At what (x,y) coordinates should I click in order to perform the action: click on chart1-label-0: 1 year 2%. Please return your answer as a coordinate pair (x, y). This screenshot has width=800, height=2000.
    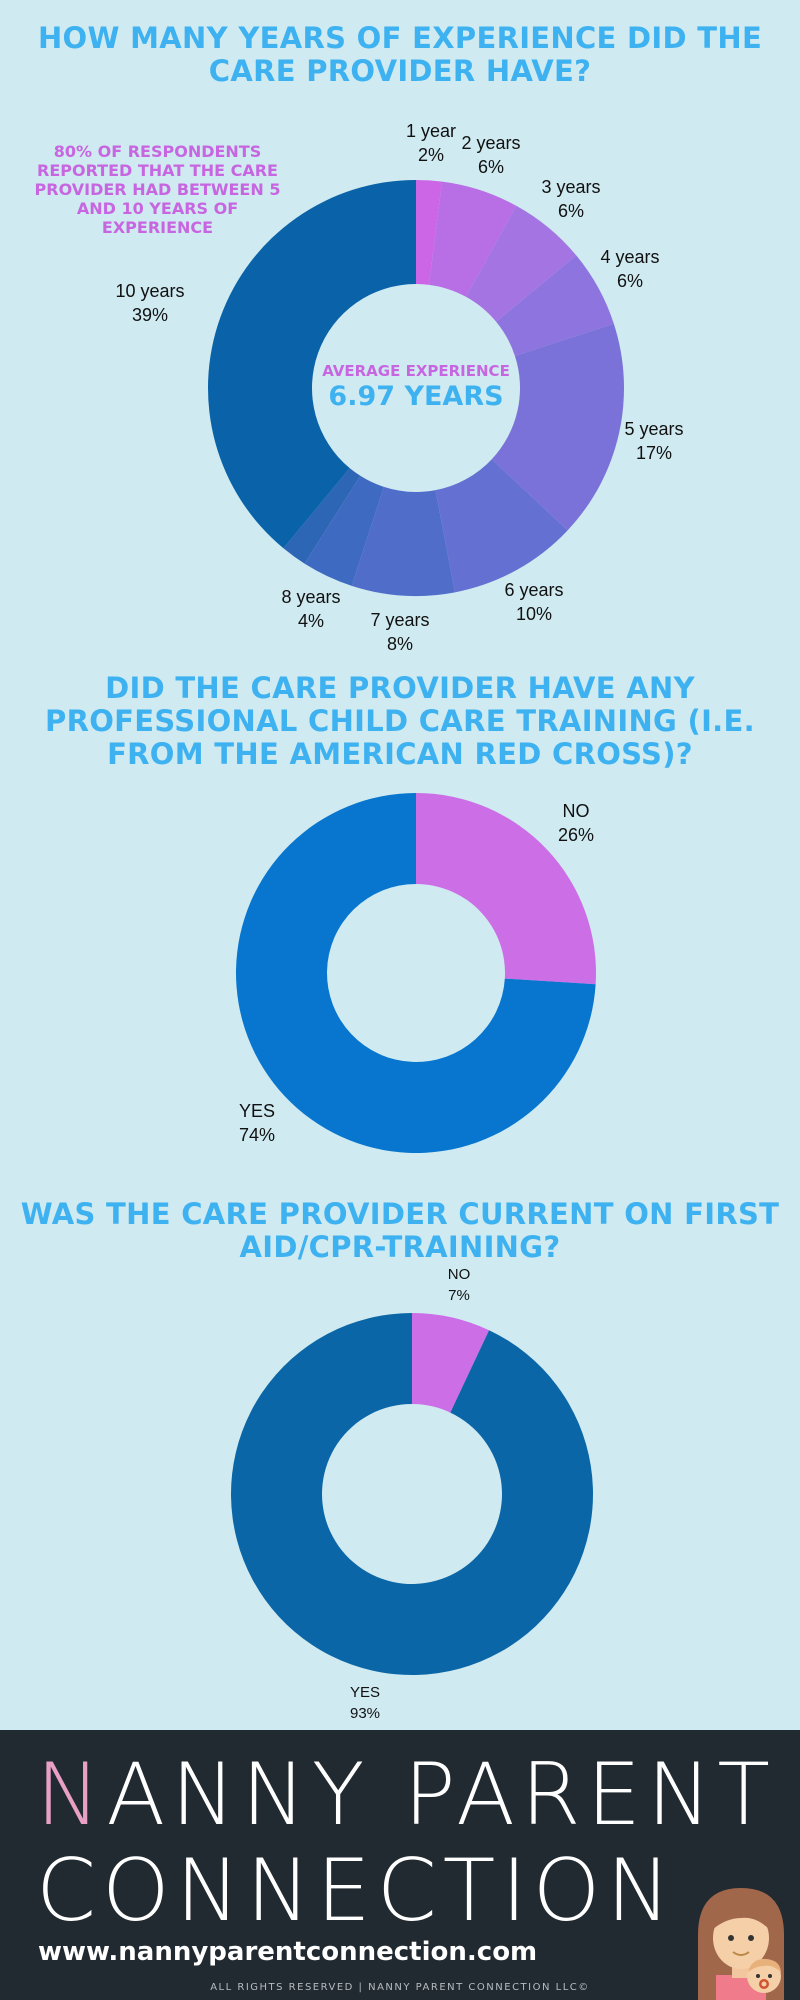
    Looking at the image, I should click on (431, 143).